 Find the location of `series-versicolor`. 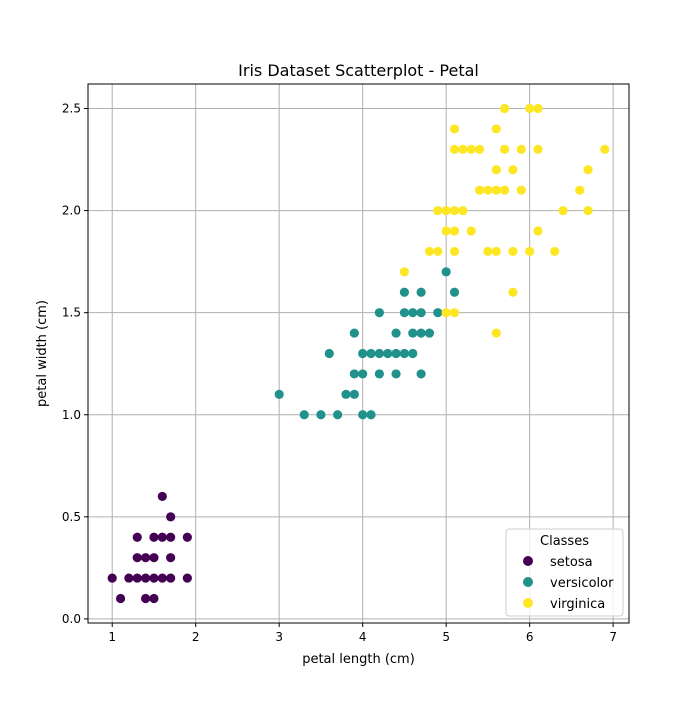

series-versicolor is located at coordinates (367, 343).